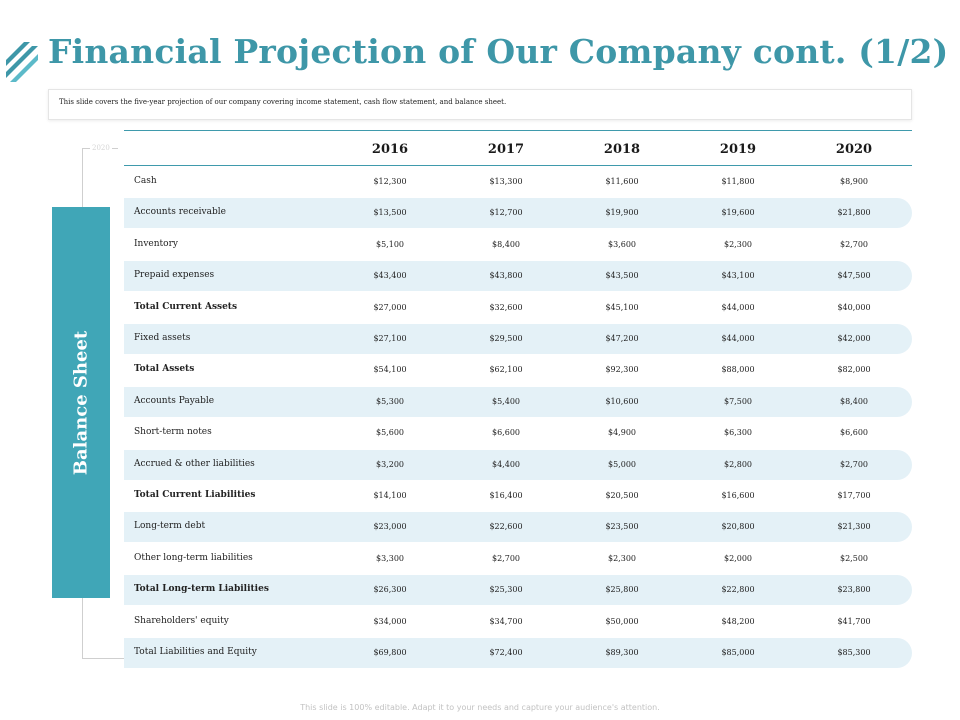  What do you see at coordinates (622, 276) in the screenshot?
I see `table-cell: $43,500` at bounding box center [622, 276].